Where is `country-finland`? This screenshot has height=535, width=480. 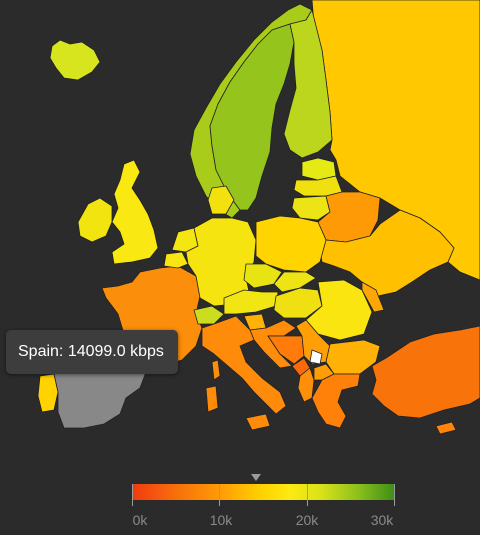 country-finland is located at coordinates (308, 84).